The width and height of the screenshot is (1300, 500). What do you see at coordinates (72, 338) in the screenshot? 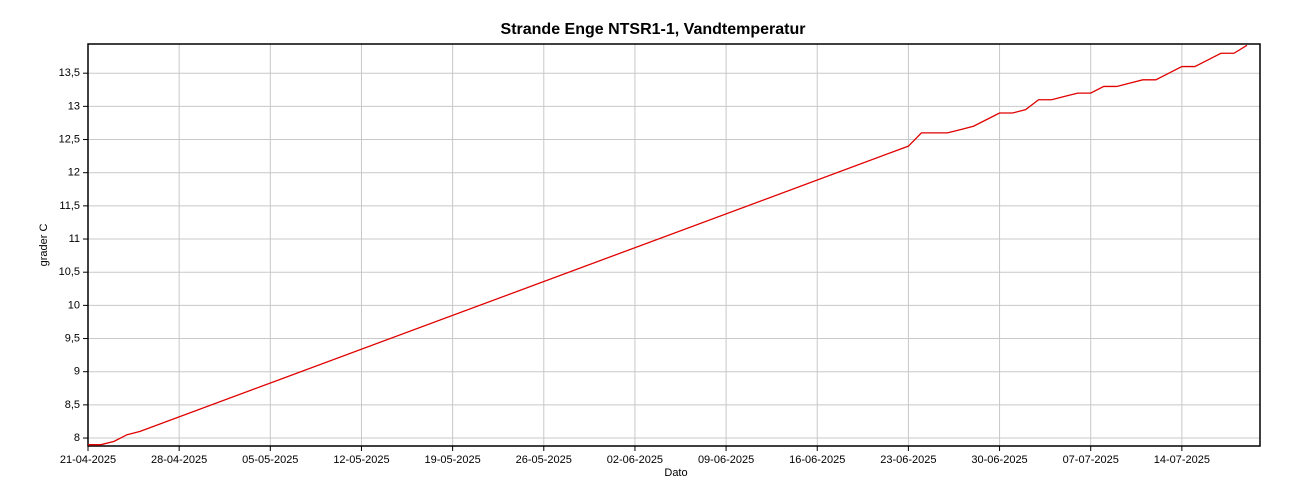
I see `y-tick-label: 9,5` at bounding box center [72, 338].